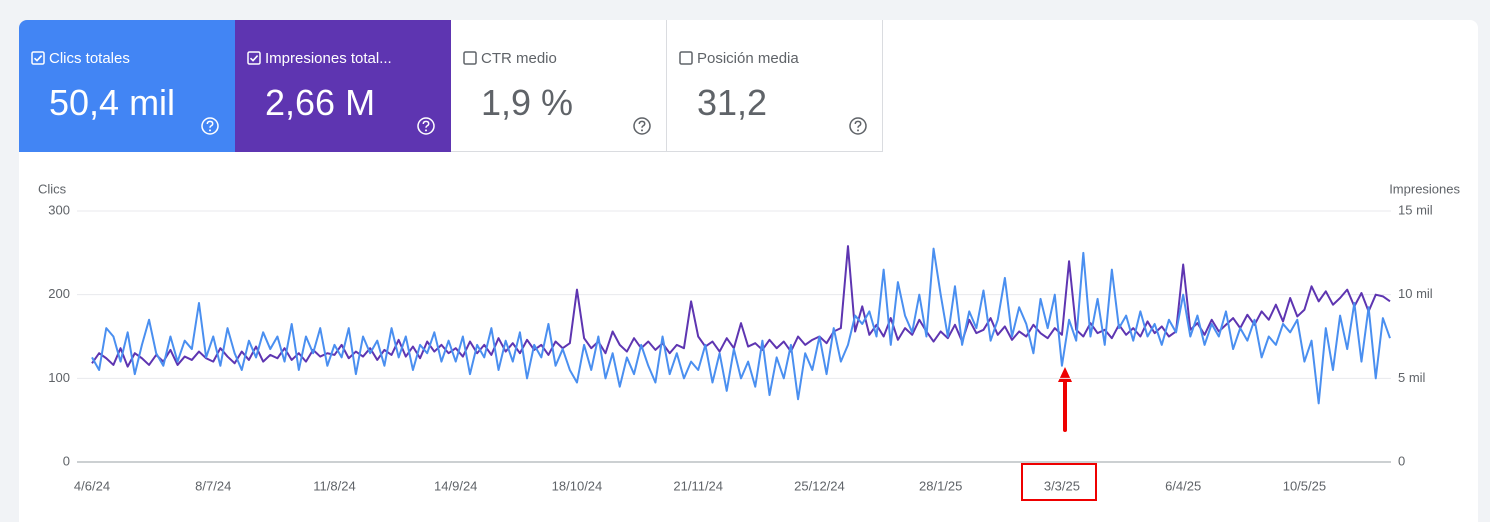 The height and width of the screenshot is (522, 1490). Describe the element at coordinates (819, 485) in the screenshot. I see `x-tick-label: 25/12/24` at that location.